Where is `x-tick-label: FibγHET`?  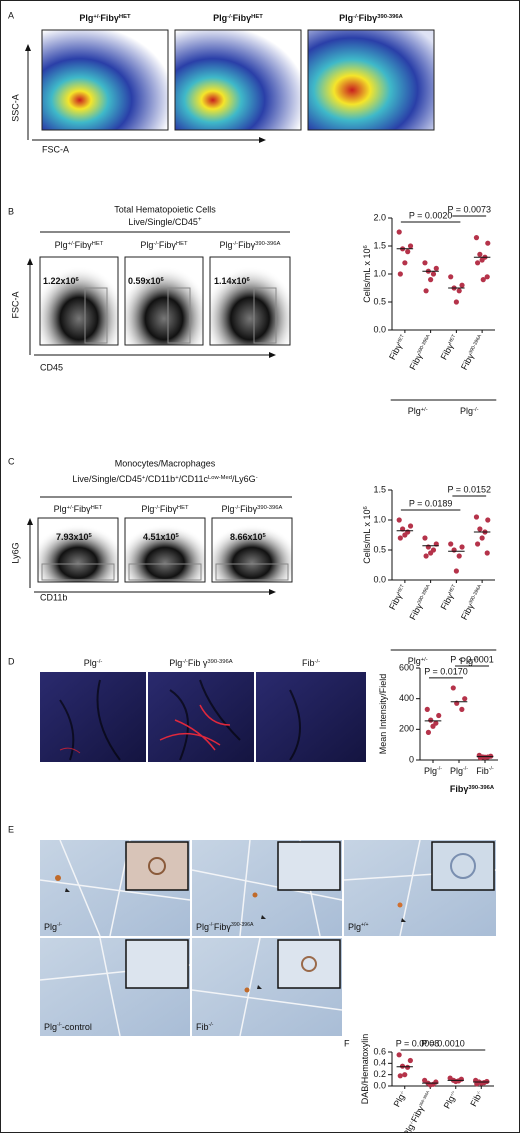
x-tick-label: FibγHET is located at coordinates (397, 347).